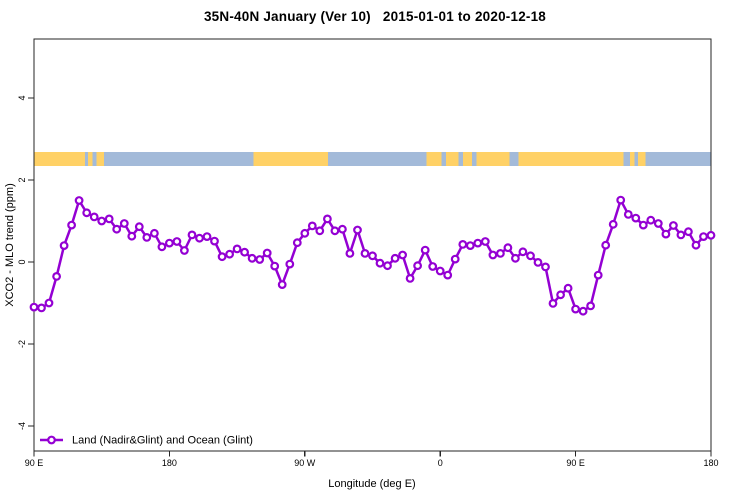  What do you see at coordinates (440, 463) in the screenshot?
I see `x-tick-label: 0` at bounding box center [440, 463].